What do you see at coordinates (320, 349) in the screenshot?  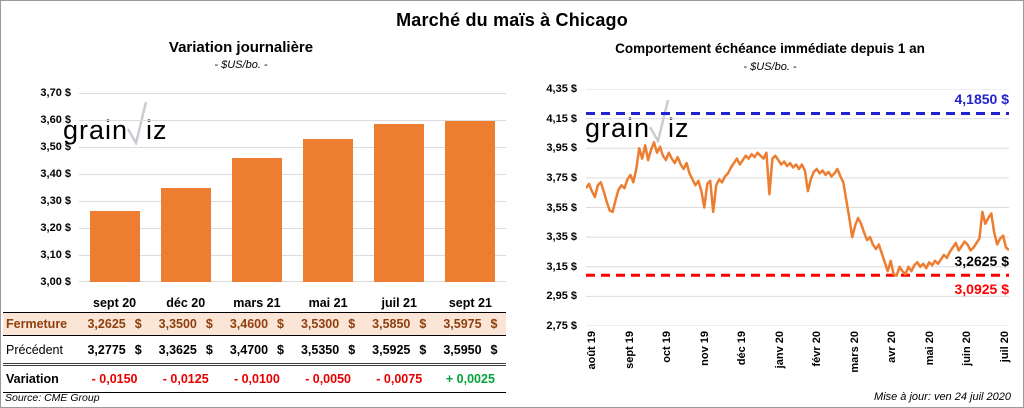 I see `cell-value: 3,5350` at bounding box center [320, 349].